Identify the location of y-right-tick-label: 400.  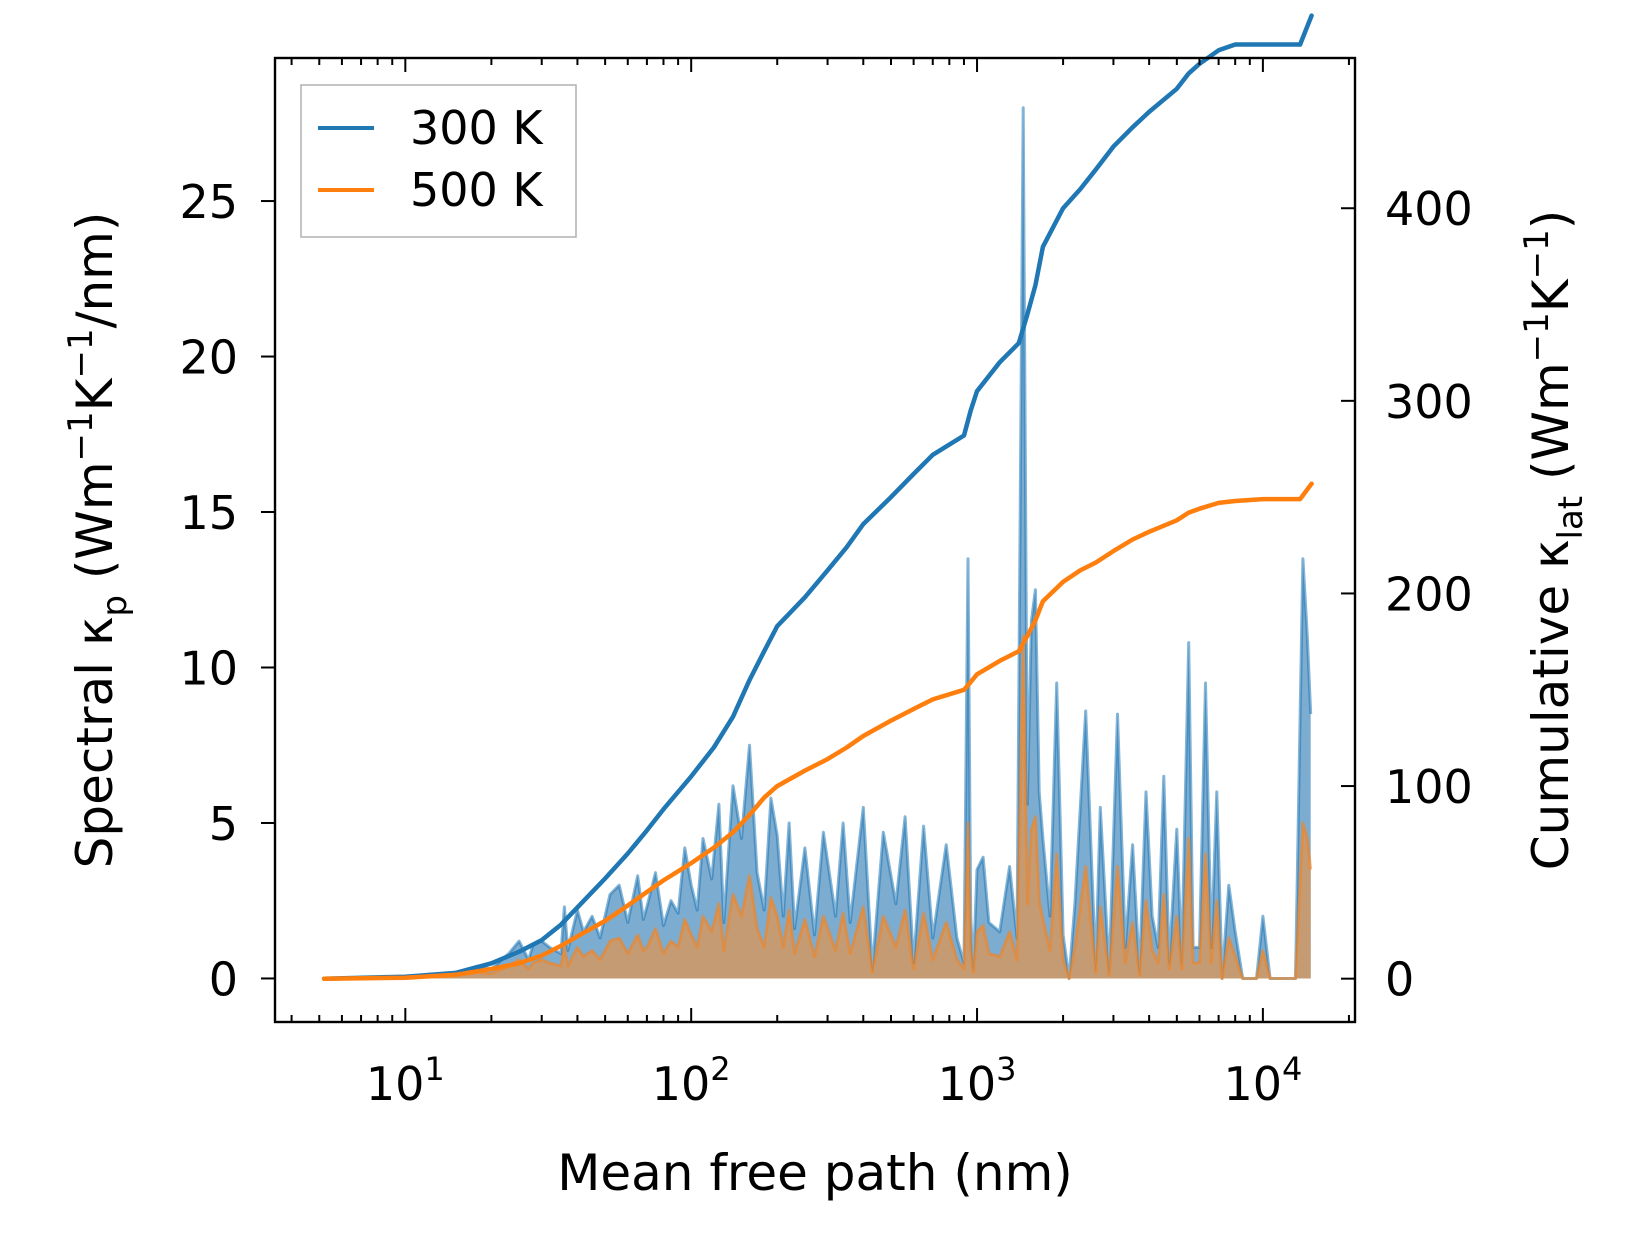
(1429, 209).